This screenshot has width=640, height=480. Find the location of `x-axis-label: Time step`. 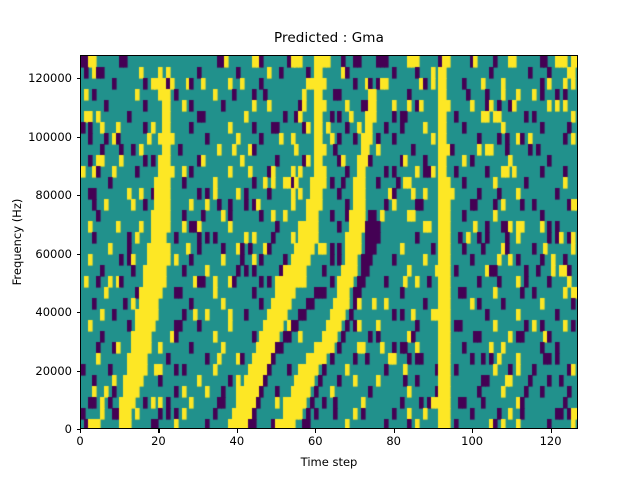

x-axis-label: Time step is located at coordinates (329, 462).